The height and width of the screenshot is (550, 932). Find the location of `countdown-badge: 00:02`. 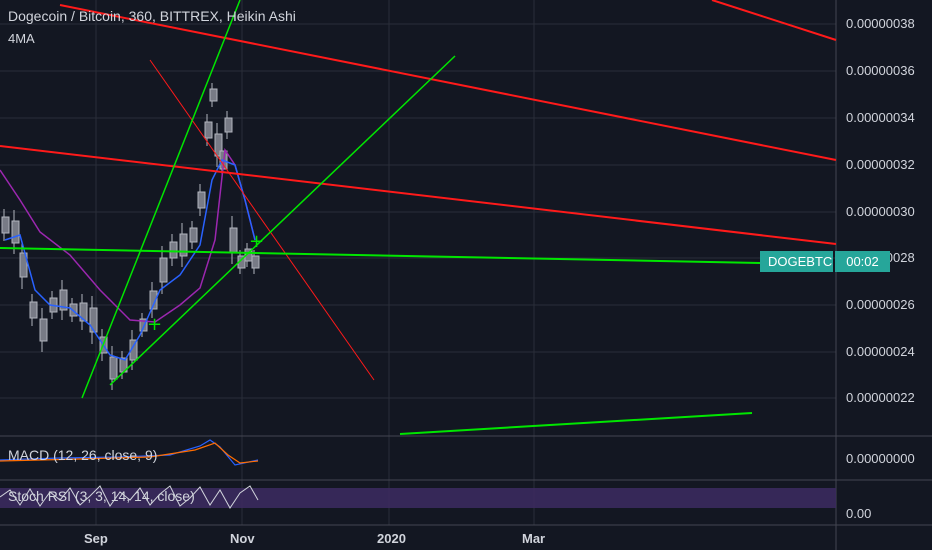

countdown-badge: 00:02 is located at coordinates (862, 261).